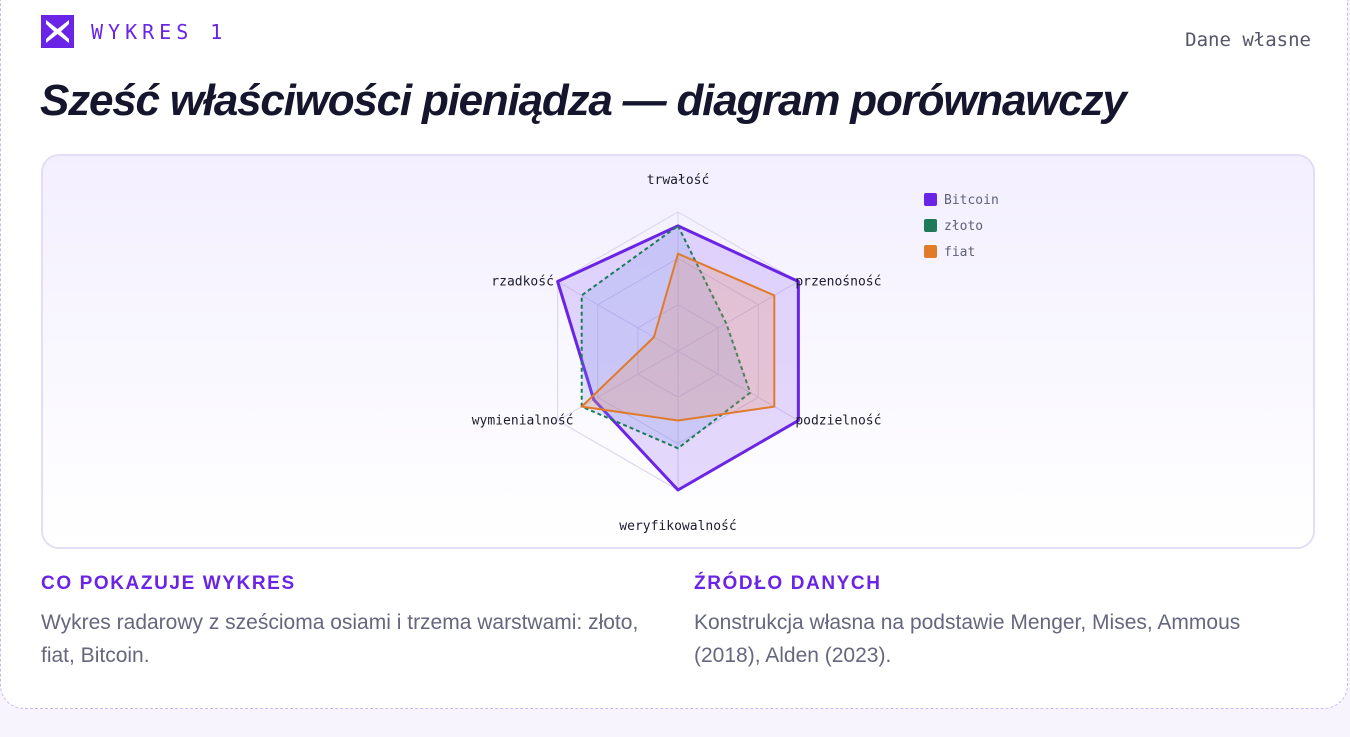 The width and height of the screenshot is (1350, 737). Describe the element at coordinates (788, 583) in the screenshot. I see `right-section-title: ŹRÓDŁO DANYCH` at that location.